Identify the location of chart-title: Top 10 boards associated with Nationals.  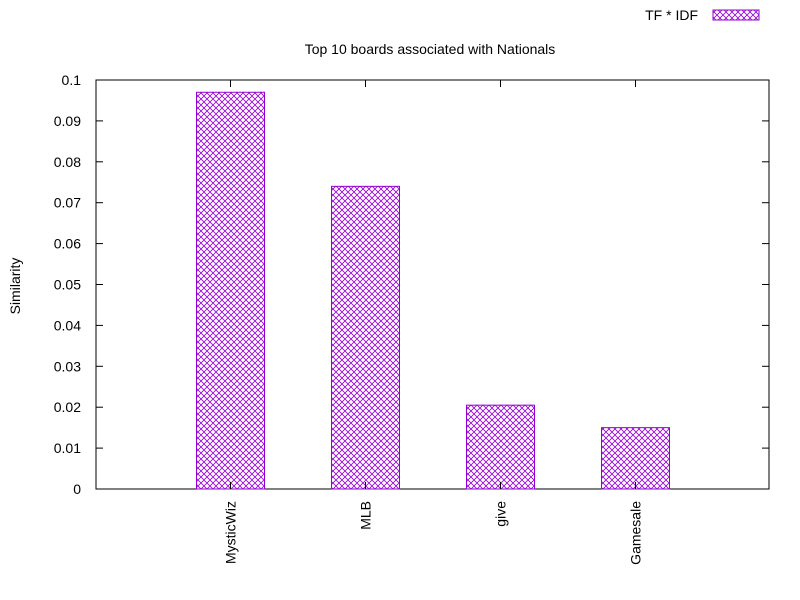
(430, 49).